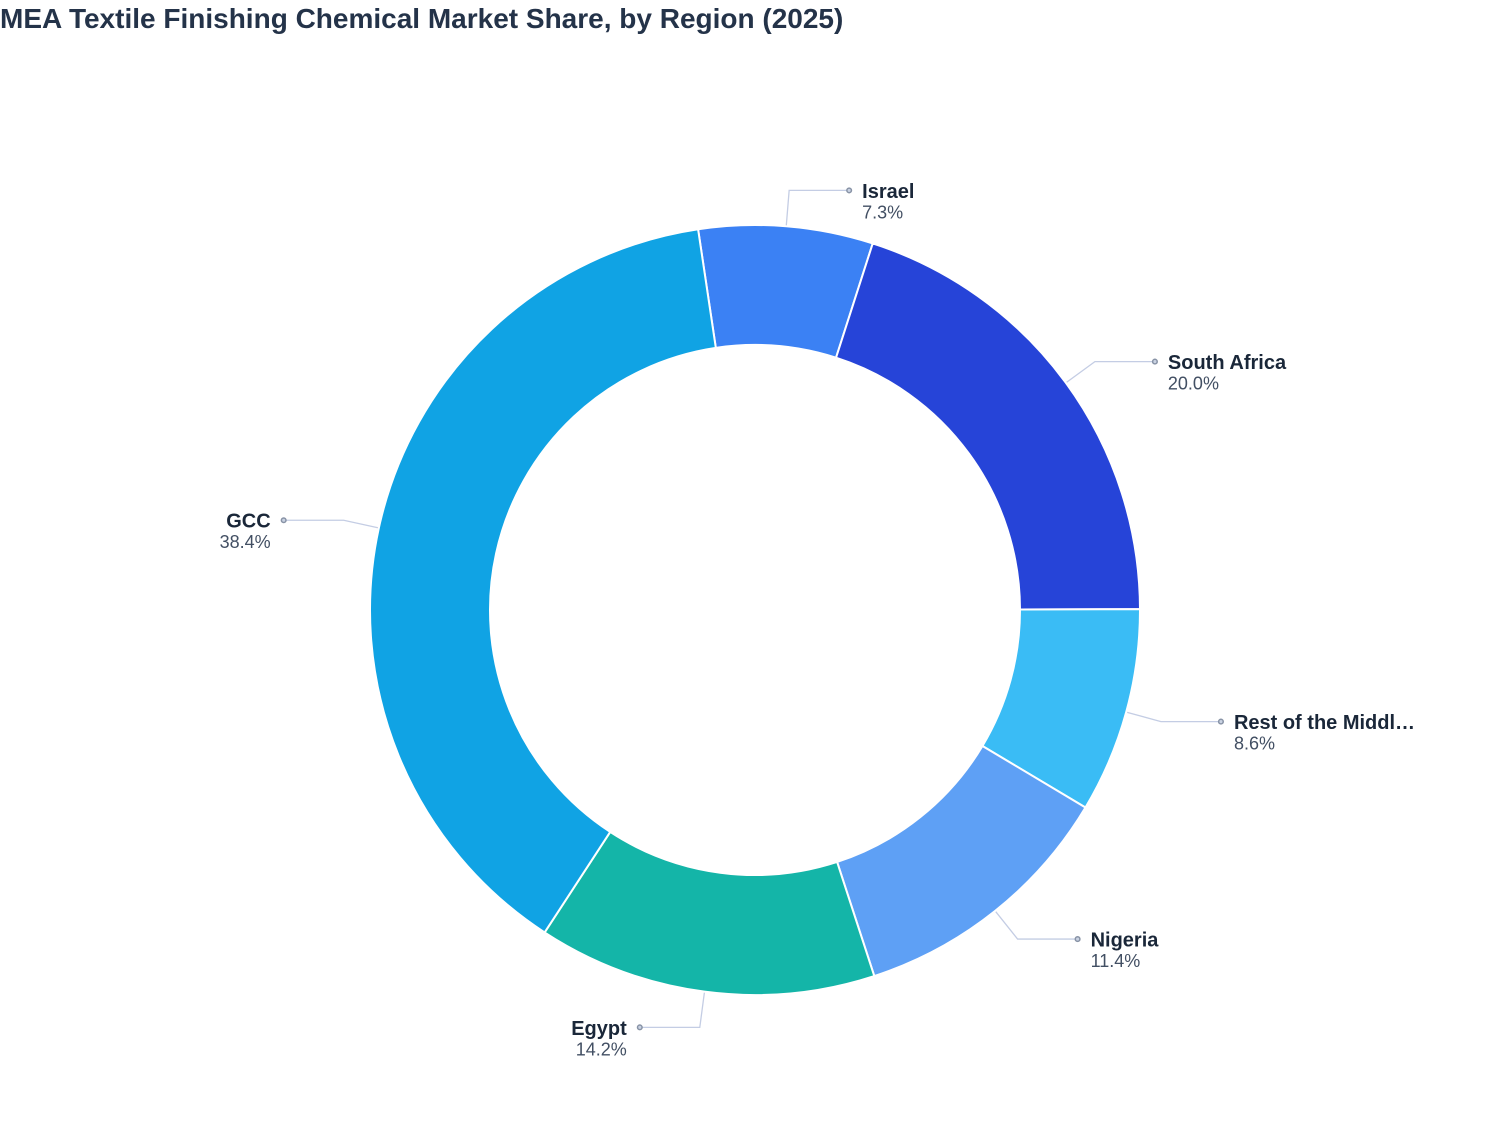  I want to click on svg-text: 7.3%, so click(882, 212).